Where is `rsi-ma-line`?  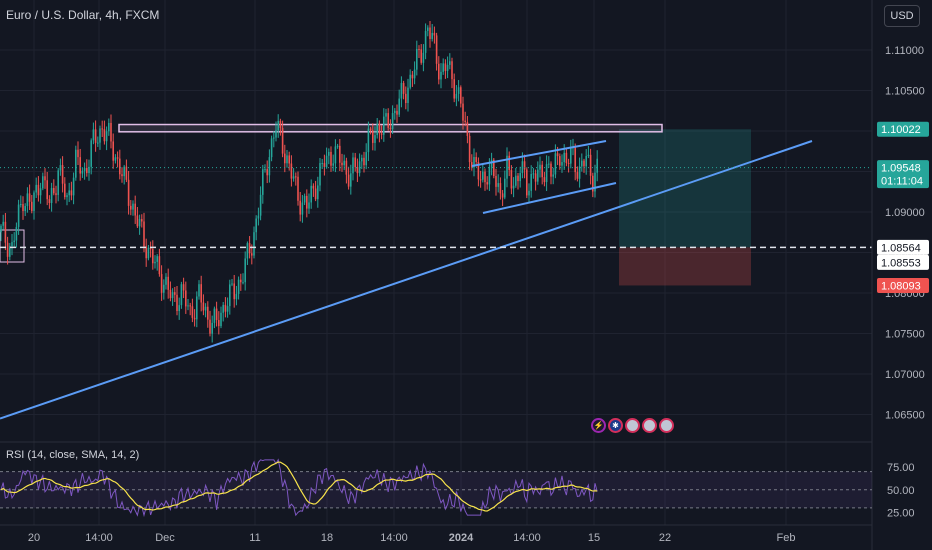 rsi-ma-line is located at coordinates (299, 486).